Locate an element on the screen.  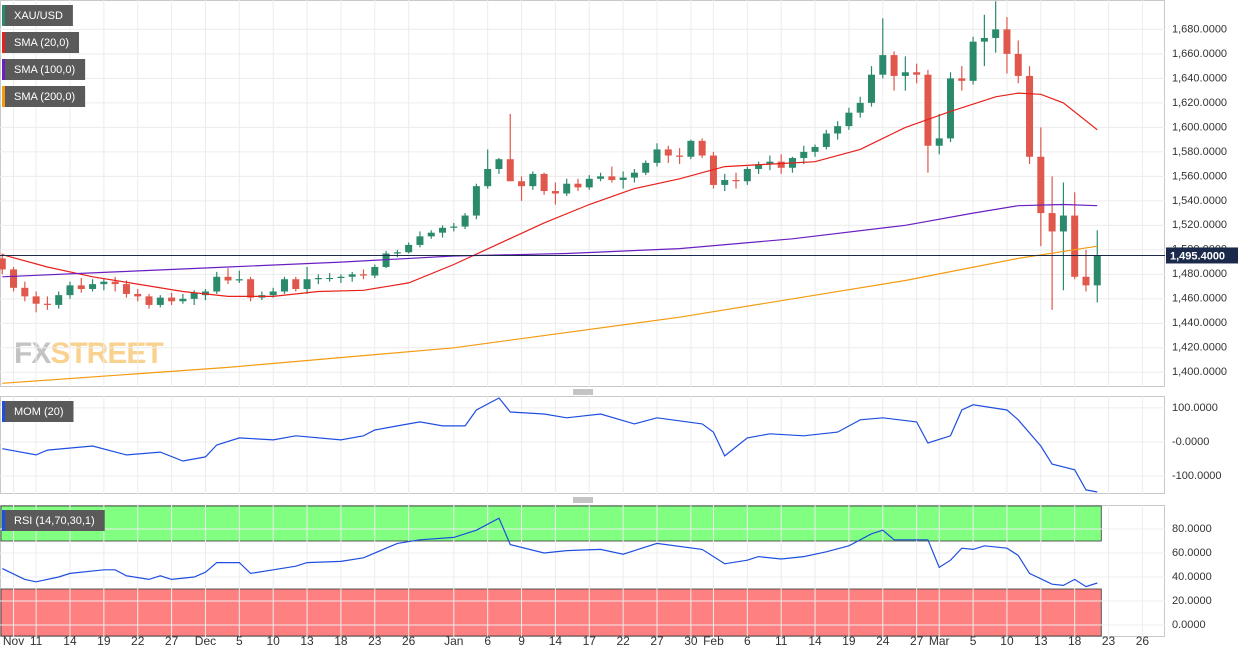
y-tick-label: 1,460.0000 is located at coordinates (1199, 299).